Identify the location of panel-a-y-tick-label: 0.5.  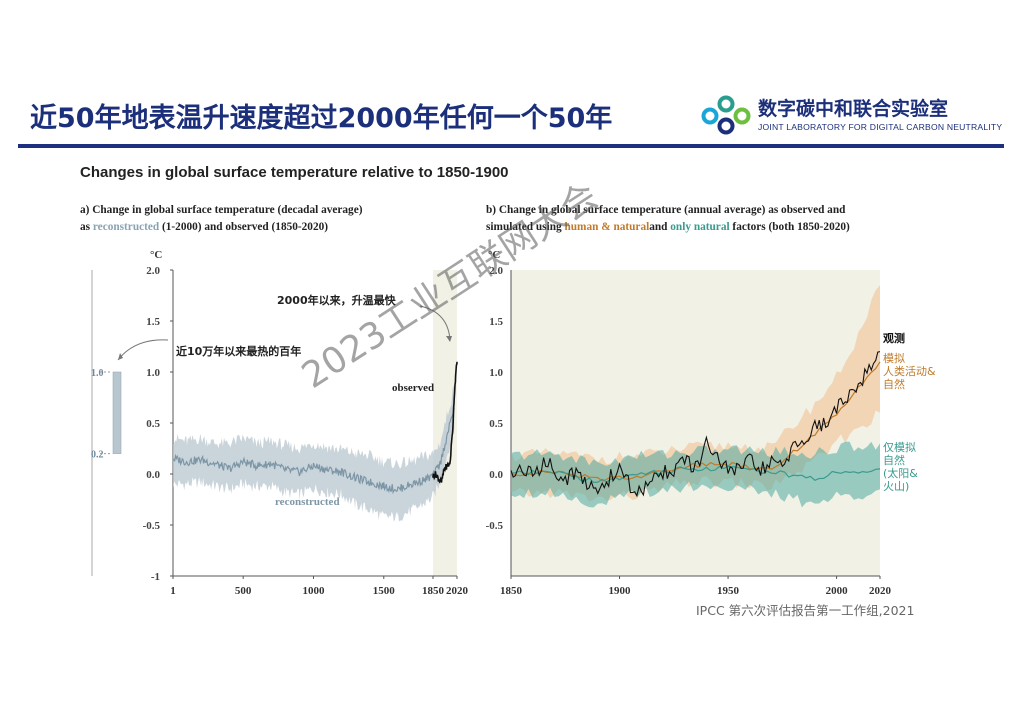
(153, 424).